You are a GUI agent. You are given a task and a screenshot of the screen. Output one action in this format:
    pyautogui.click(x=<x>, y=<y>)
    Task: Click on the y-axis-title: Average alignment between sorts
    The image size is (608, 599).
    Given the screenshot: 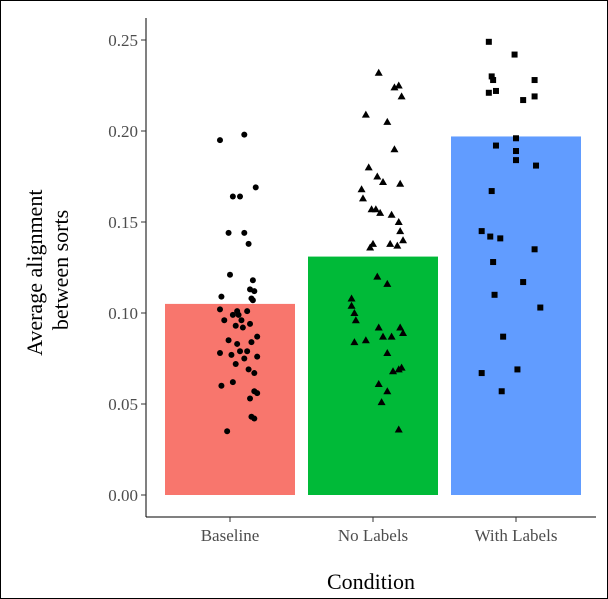 What is the action you would take?
    pyautogui.click(x=47, y=270)
    